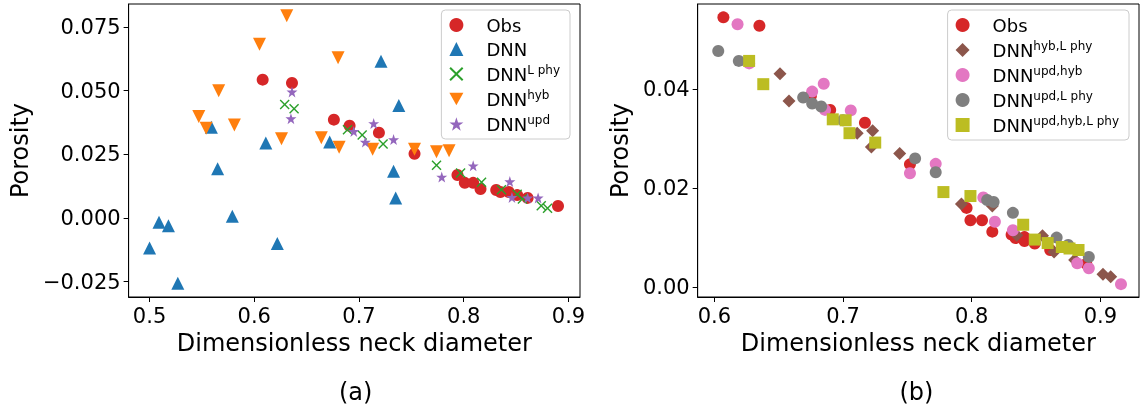 The image size is (1147, 417). I want to click on x-tick-label: 0.5, so click(149, 315).